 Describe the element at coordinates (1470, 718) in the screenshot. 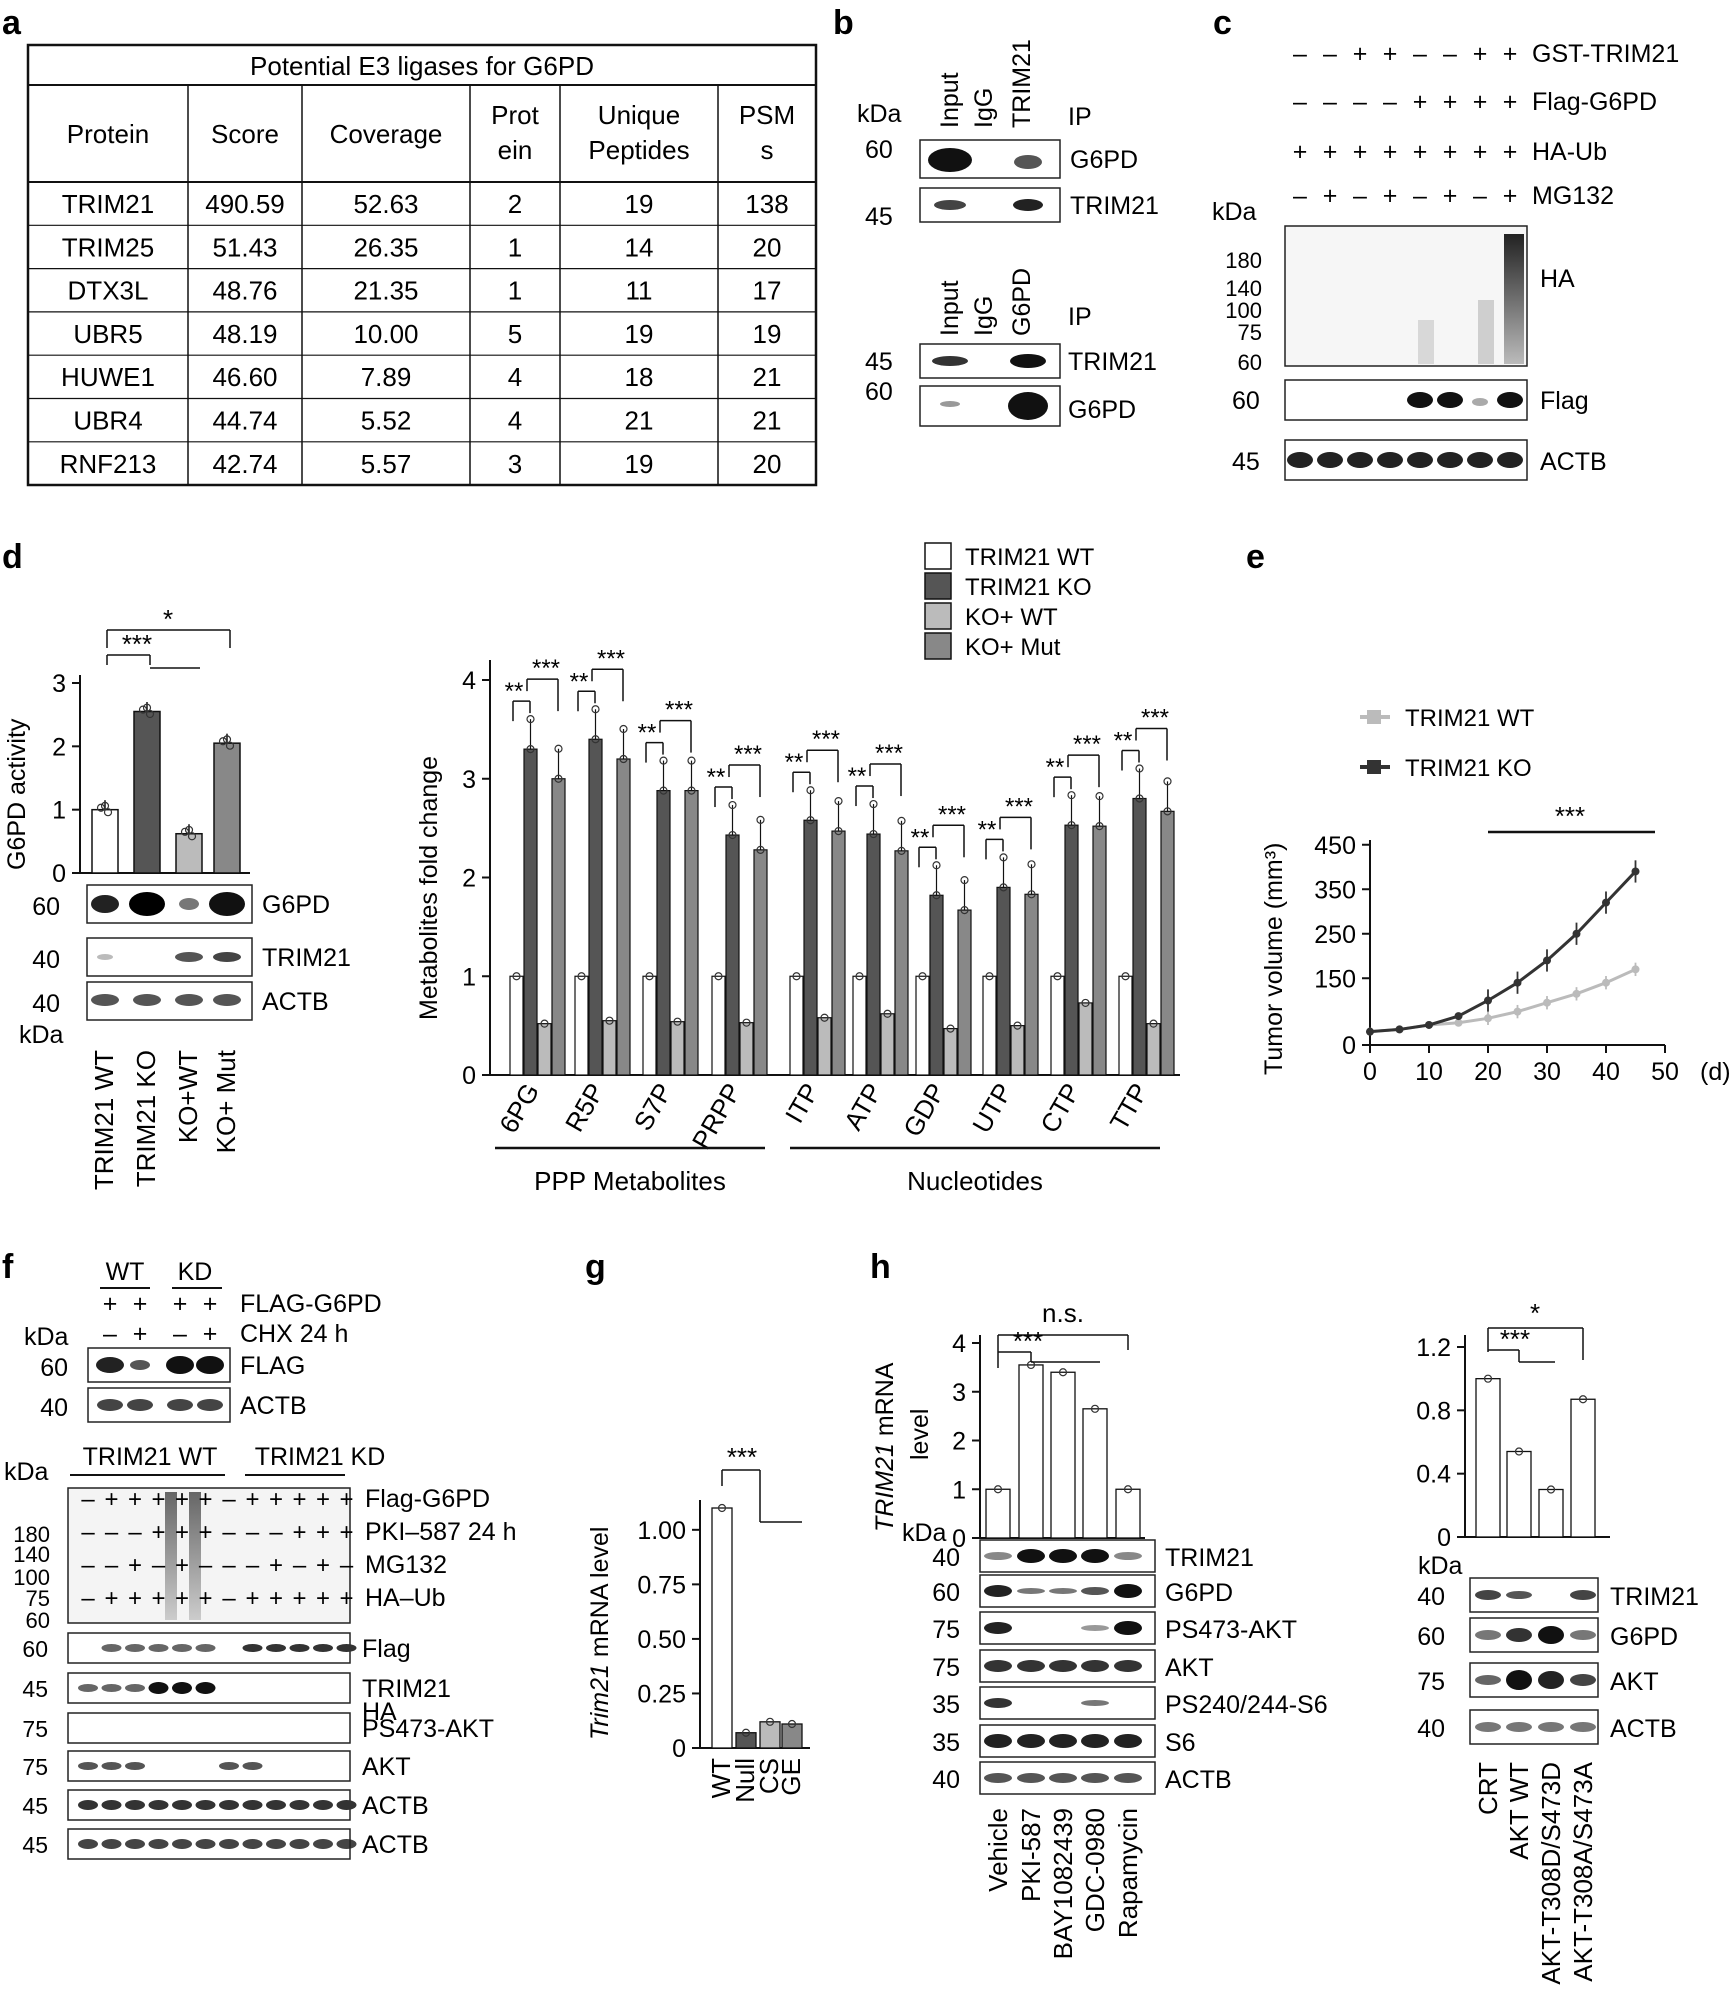

I see `legend-label: TRIM21 WT` at that location.